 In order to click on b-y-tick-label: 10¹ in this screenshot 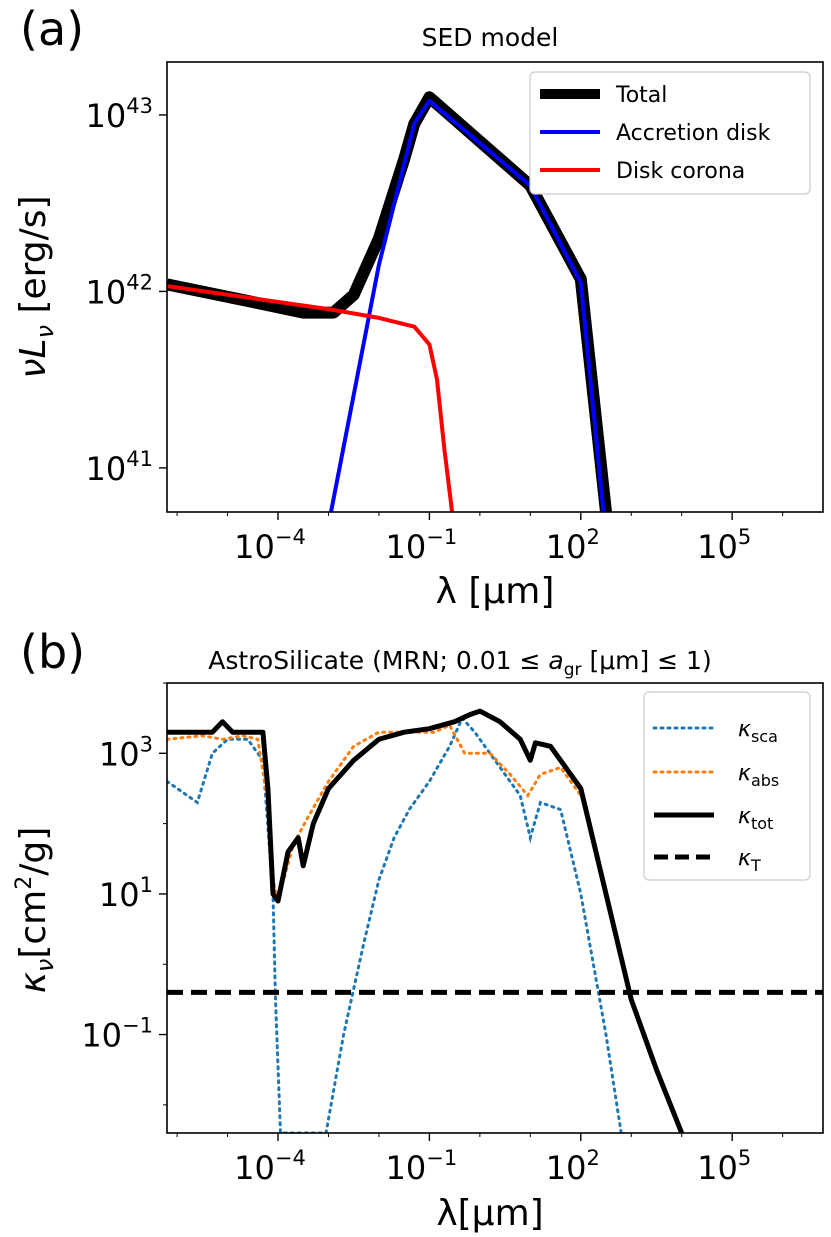, I will do `click(126, 893)`.